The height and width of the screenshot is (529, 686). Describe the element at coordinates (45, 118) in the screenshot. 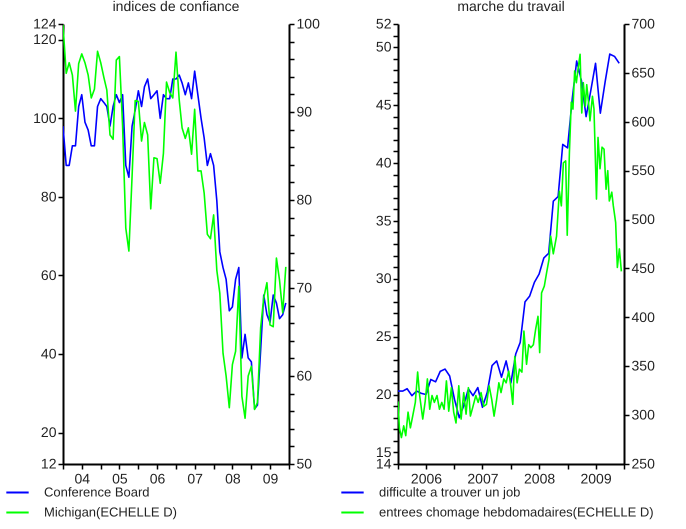

I see `y-tick-label: 100` at that location.